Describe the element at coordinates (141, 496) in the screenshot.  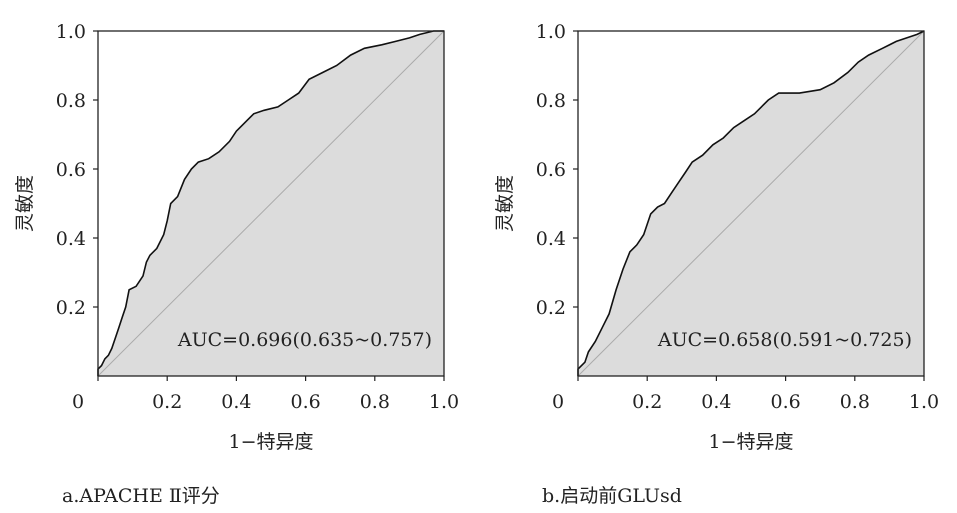
I see `panel-caption: a.APACHE Ⅱ评分` at that location.